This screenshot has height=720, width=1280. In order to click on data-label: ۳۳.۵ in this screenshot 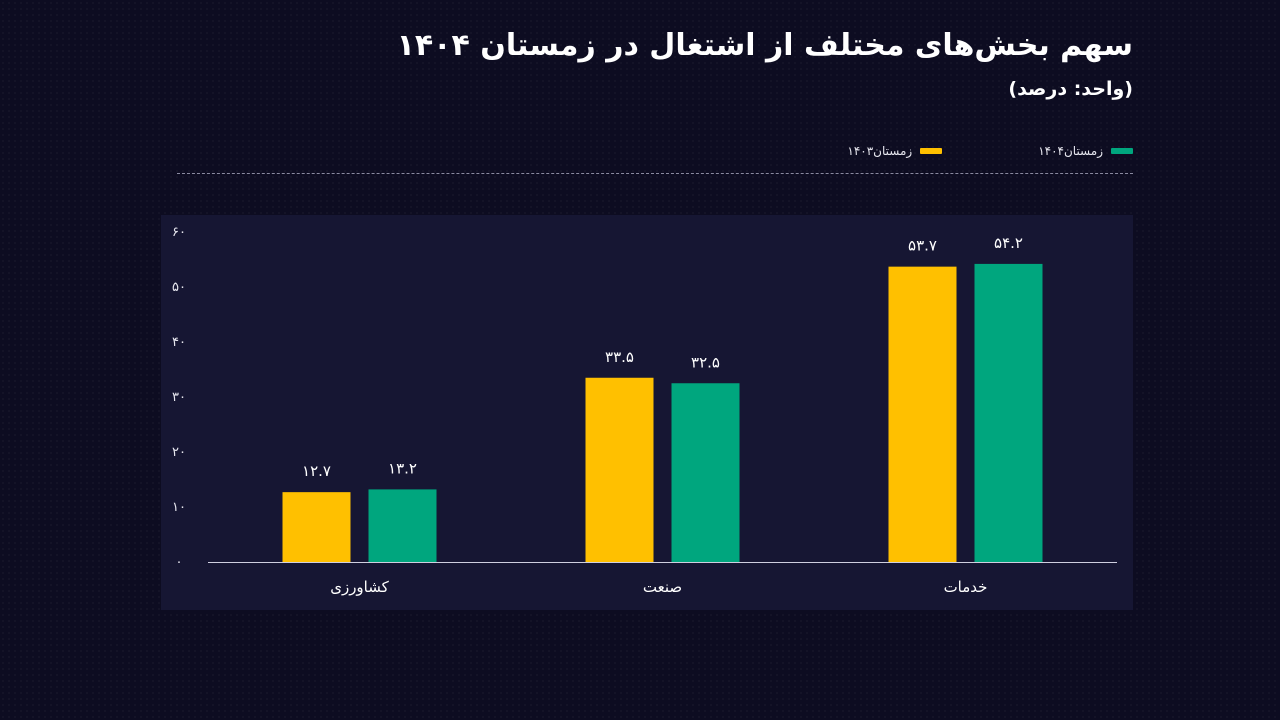, I will do `click(619, 357)`.